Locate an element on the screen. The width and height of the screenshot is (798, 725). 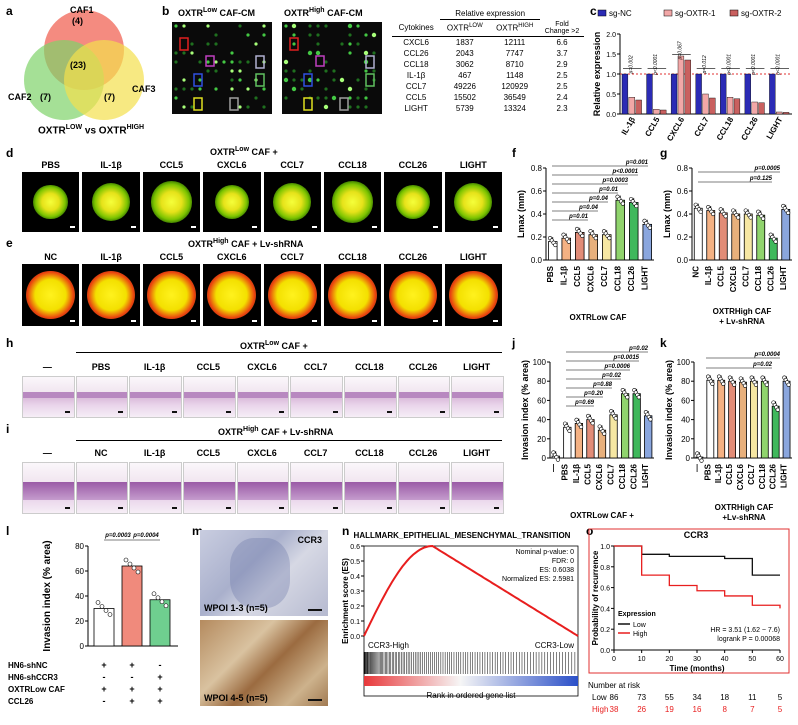
panel-label-j: j is located at coordinates (514, 343).